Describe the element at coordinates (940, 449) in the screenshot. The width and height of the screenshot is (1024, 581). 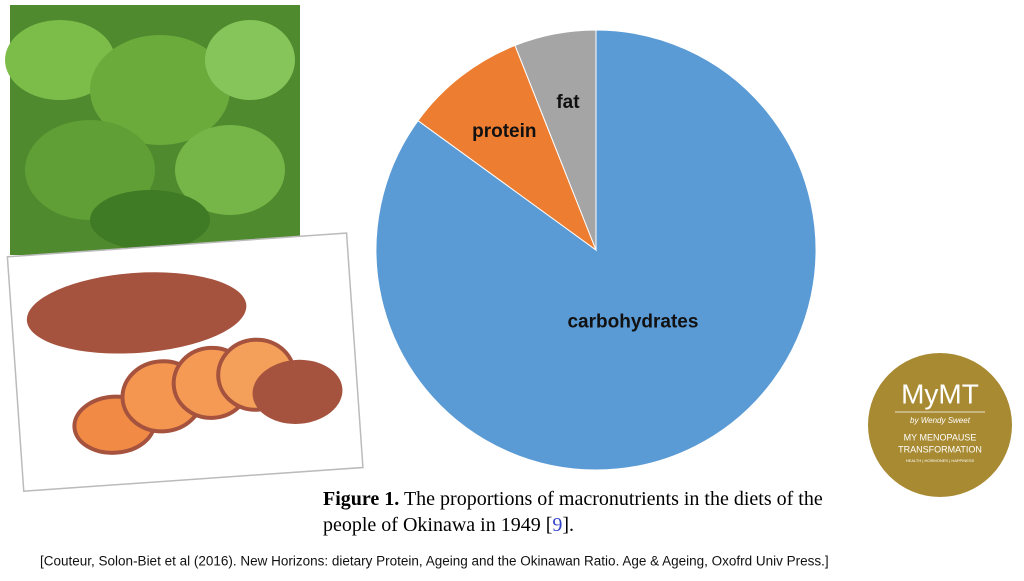
I see `logo-line: TRANSFORMATION` at that location.